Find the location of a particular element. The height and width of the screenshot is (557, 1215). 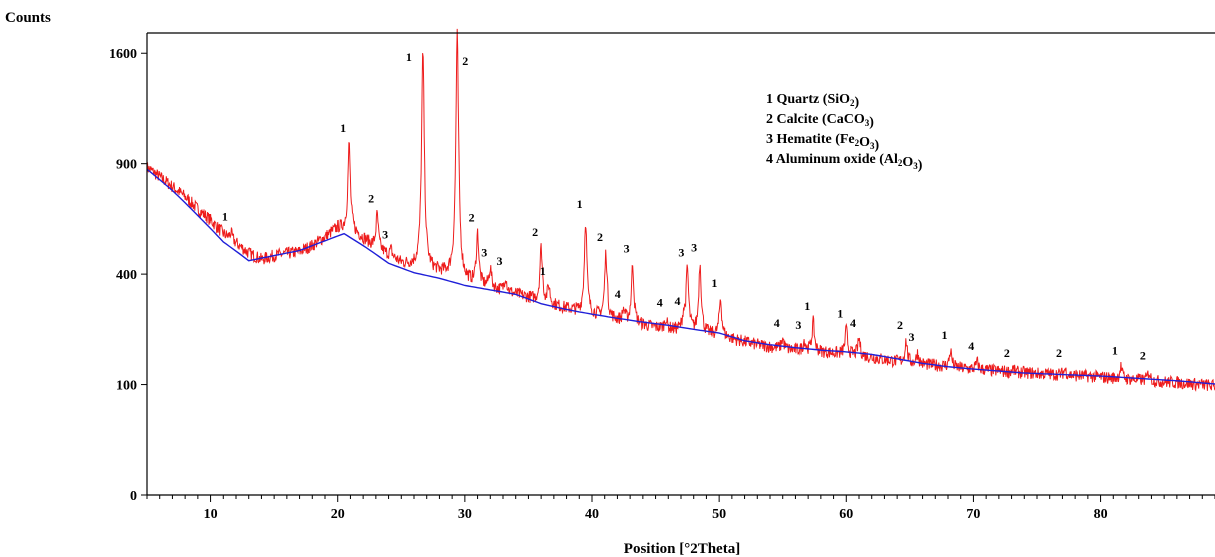

y-tick-label: 400 is located at coordinates (126, 275).